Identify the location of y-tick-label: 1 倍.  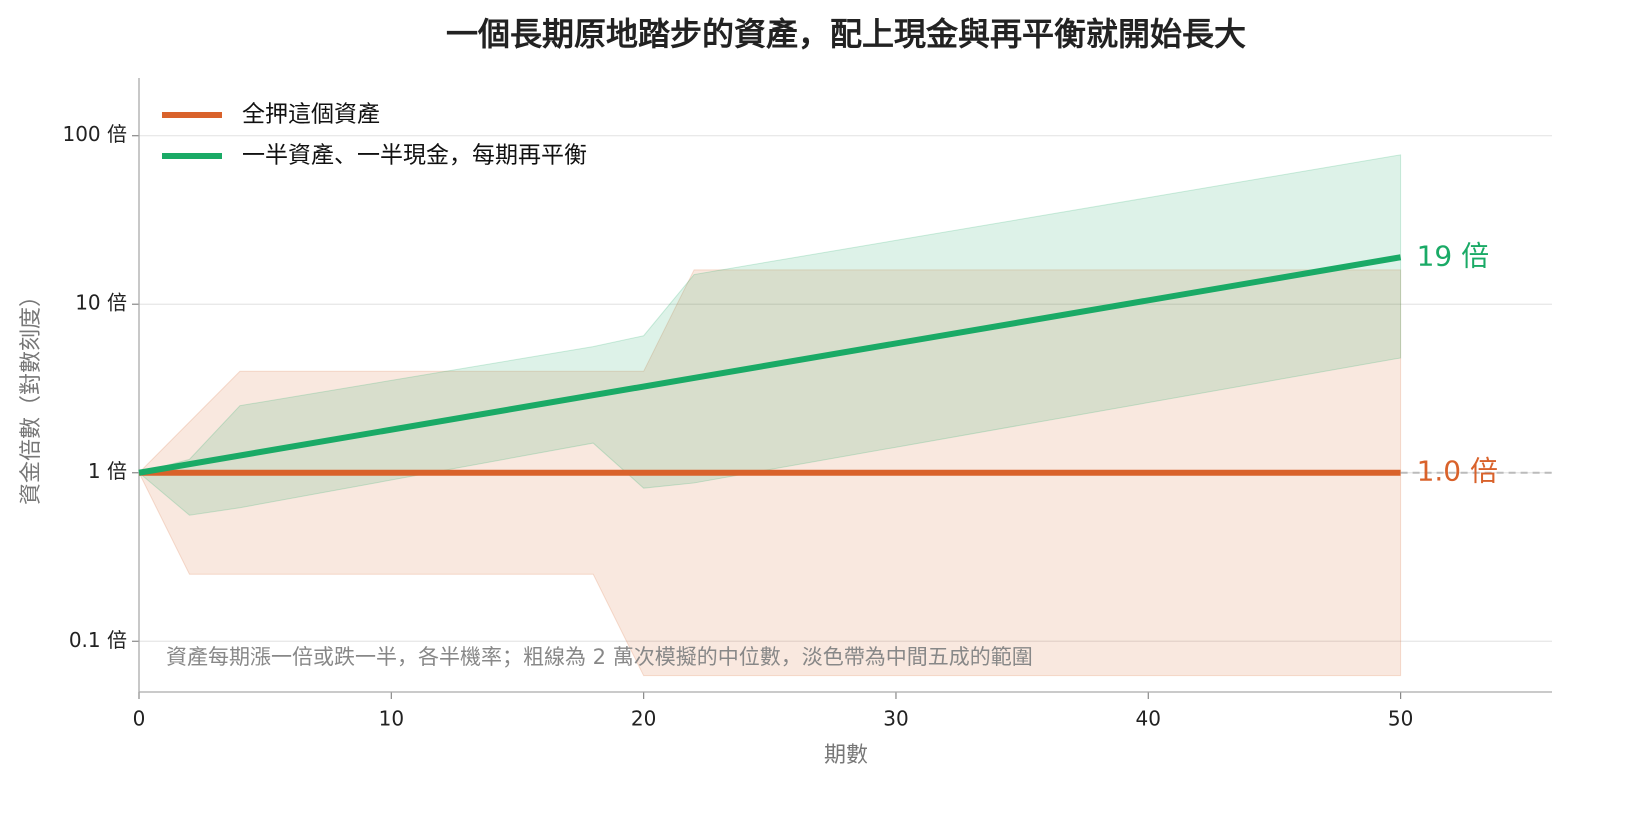
(107, 471).